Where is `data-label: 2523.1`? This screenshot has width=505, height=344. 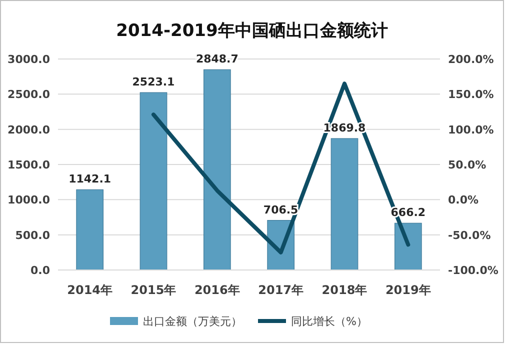 data-label: 2523.1 is located at coordinates (153, 82).